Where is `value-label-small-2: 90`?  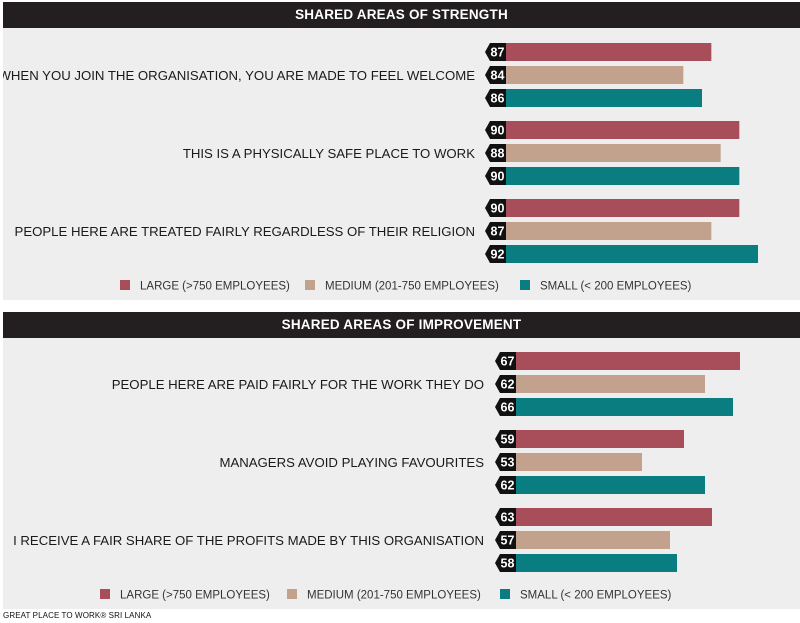 value-label-small-2: 90 is located at coordinates (498, 177).